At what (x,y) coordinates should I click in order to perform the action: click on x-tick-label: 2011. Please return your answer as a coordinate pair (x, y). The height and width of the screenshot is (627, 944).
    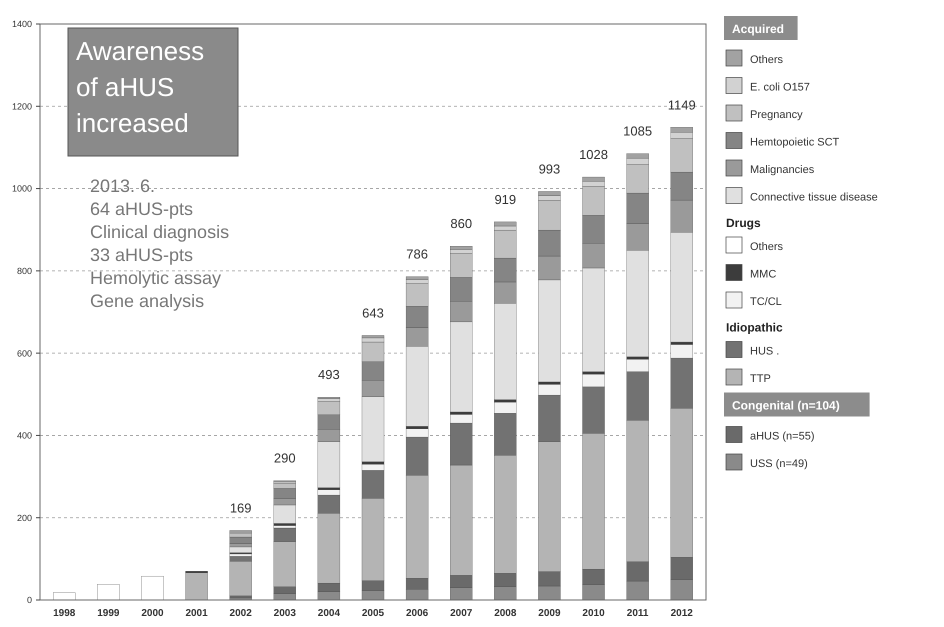
    Looking at the image, I should click on (637, 613).